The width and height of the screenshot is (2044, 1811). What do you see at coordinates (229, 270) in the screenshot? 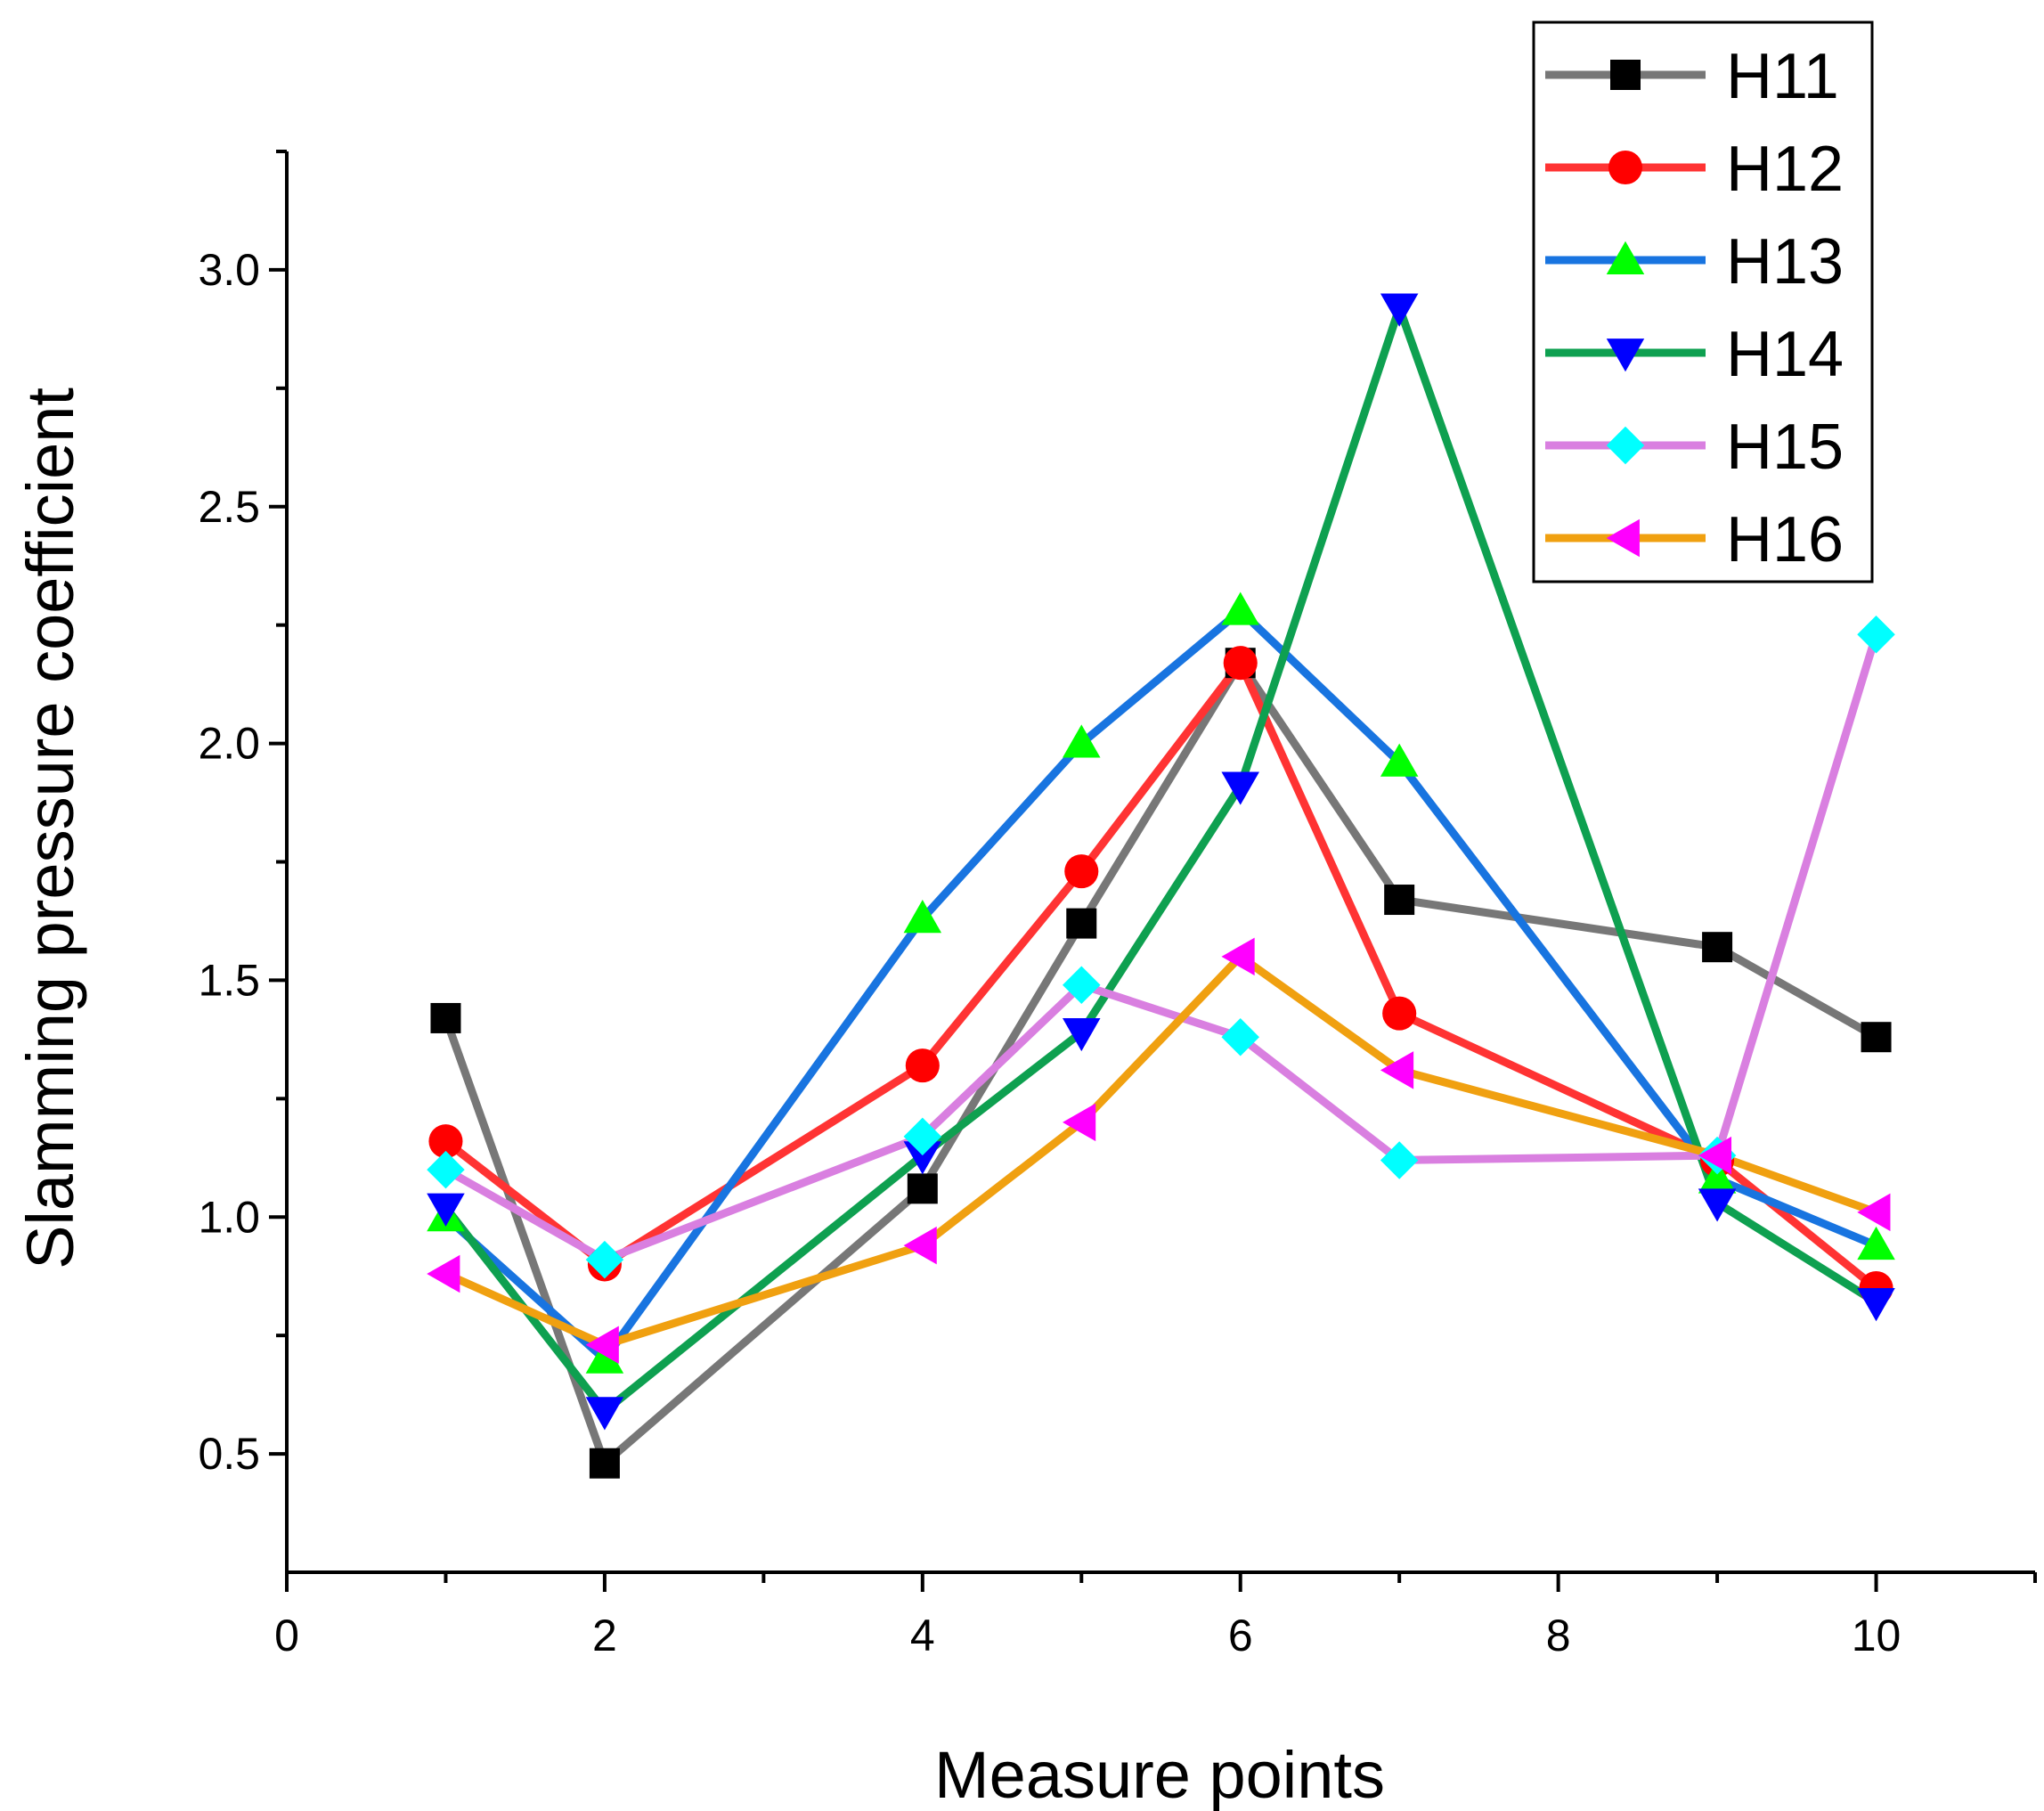
I see `y-tick-label: 3.0` at bounding box center [229, 270].